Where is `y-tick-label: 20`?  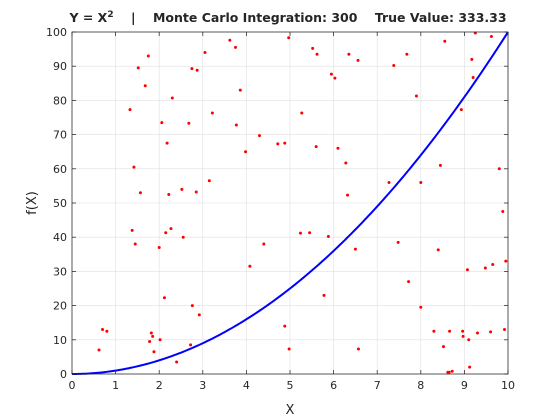
y-tick-label: 20 is located at coordinates (60, 306).